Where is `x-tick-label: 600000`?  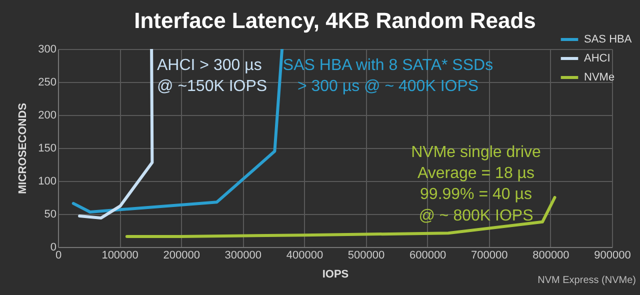 x-tick-label: 600000 is located at coordinates (427, 256).